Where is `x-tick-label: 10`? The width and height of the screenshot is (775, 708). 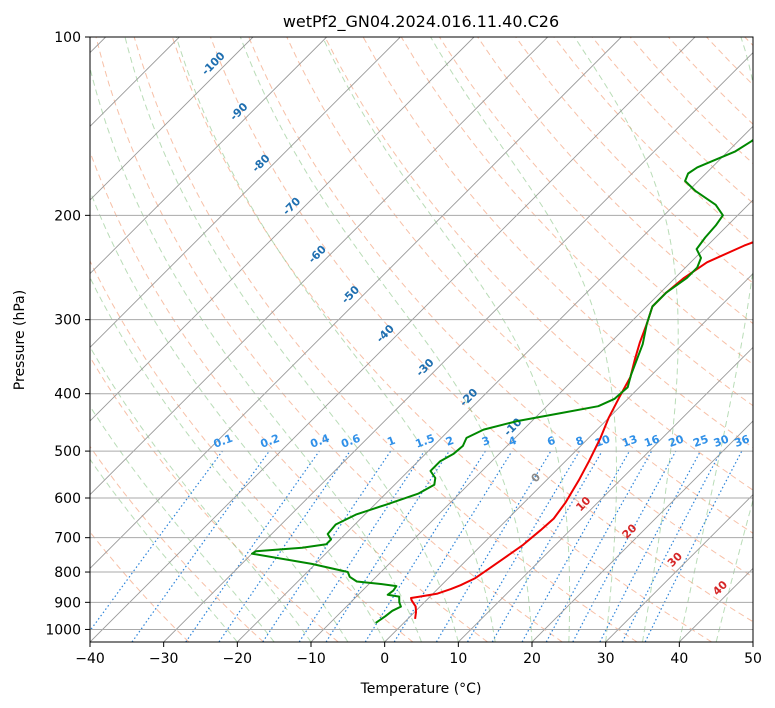 x-tick-label: 10 is located at coordinates (458, 659).